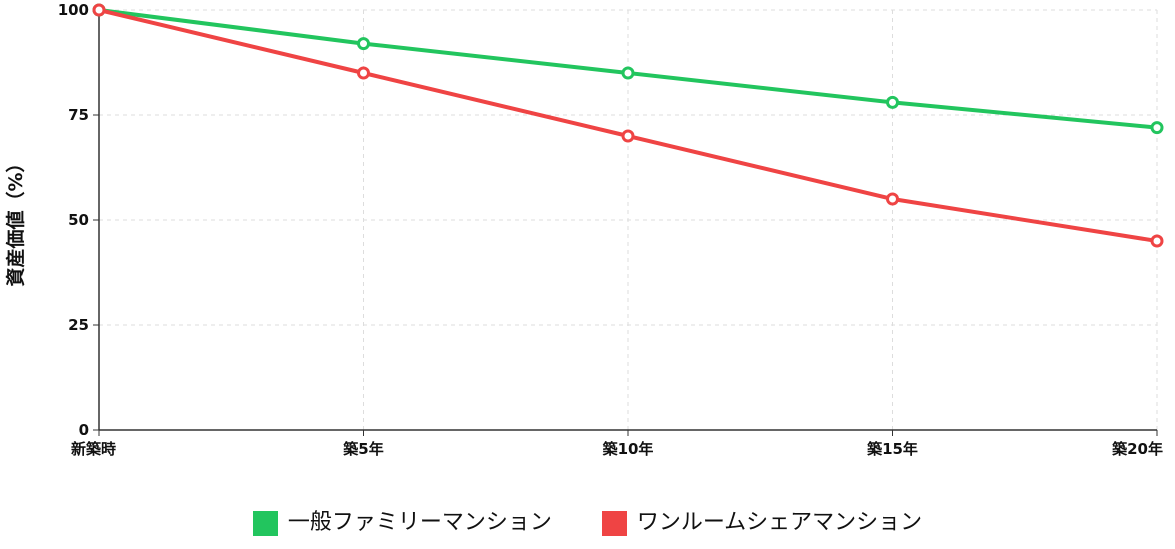 Image resolution: width=1175 pixels, height=549 pixels. I want to click on y-tick-label: 0, so click(84, 430).